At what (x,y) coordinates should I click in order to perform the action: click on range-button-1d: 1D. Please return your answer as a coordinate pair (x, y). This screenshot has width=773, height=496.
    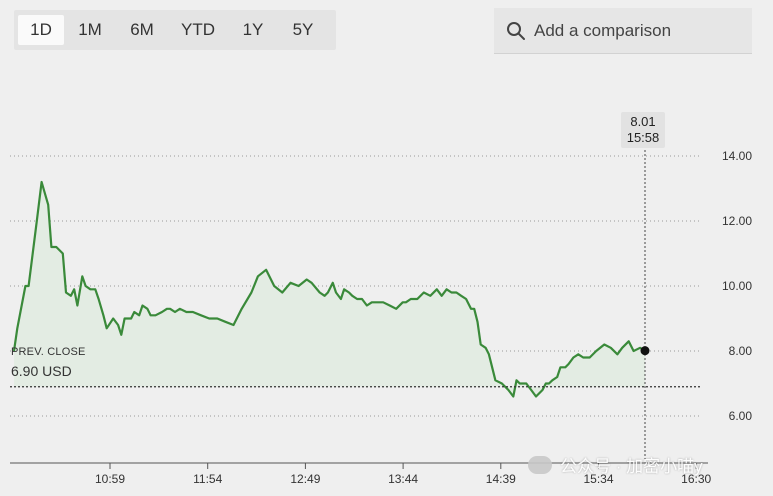
    Looking at the image, I should click on (41, 30).